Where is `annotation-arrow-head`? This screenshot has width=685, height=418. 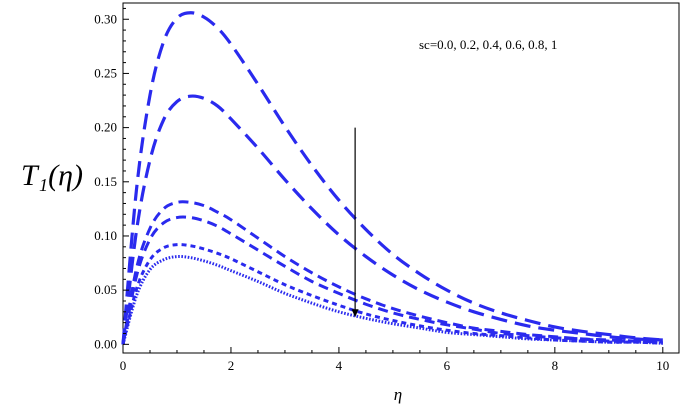
annotation-arrow-head is located at coordinates (355, 313).